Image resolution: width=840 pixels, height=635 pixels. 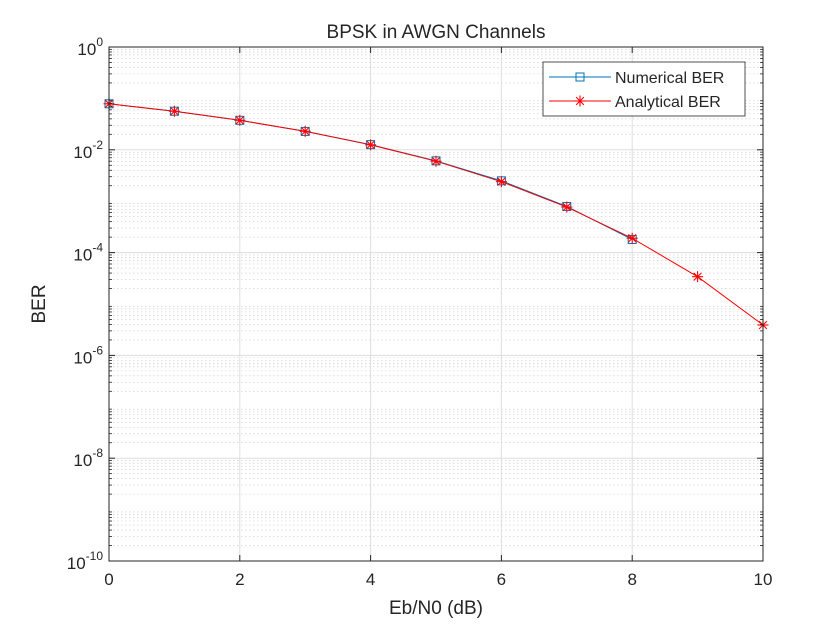 What do you see at coordinates (436, 32) in the screenshot?
I see `chart-title: BPSK in AWGN Channels` at bounding box center [436, 32].